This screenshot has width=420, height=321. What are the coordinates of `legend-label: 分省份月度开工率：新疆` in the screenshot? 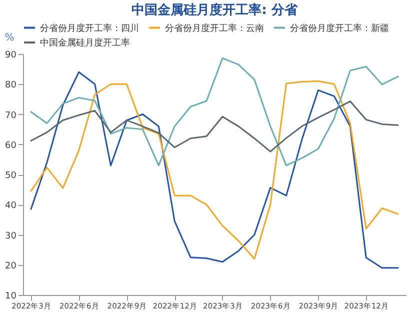 It's located at (339, 28).